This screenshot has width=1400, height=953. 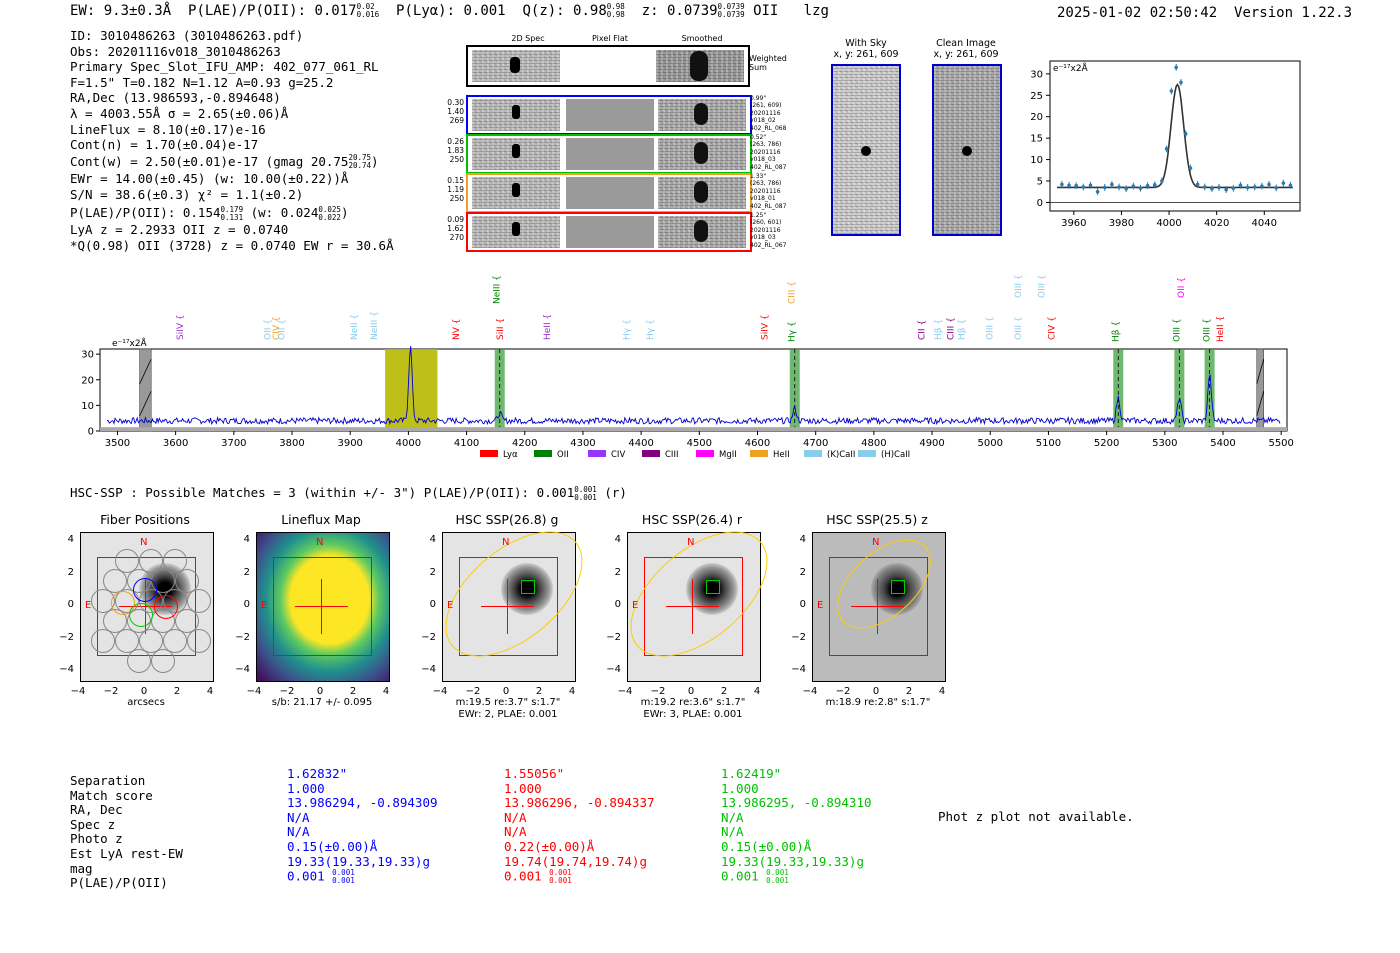 I want to click on spec-line-label: OIII {, so click(x=1177, y=330).